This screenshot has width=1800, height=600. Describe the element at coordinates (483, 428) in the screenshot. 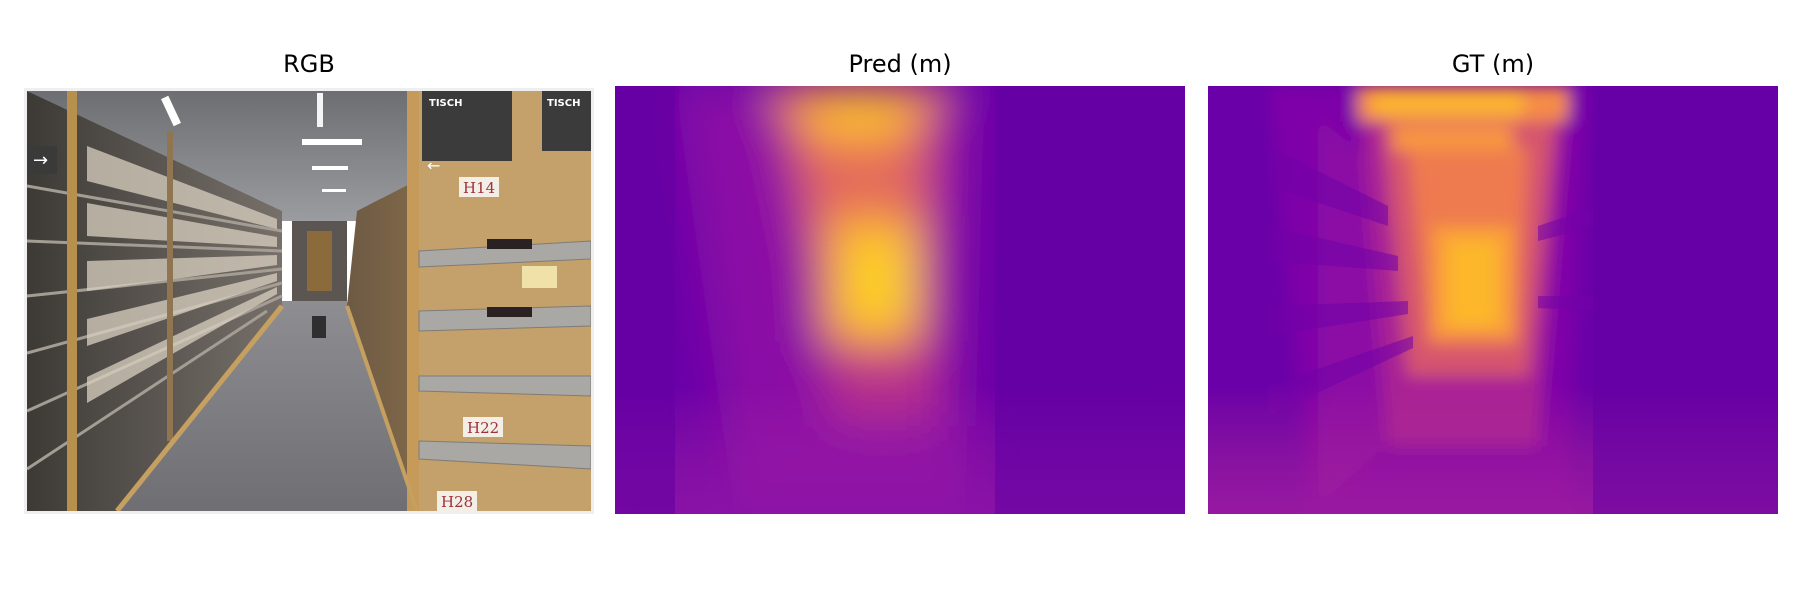

I see `shelf-label-h22: H22` at that location.